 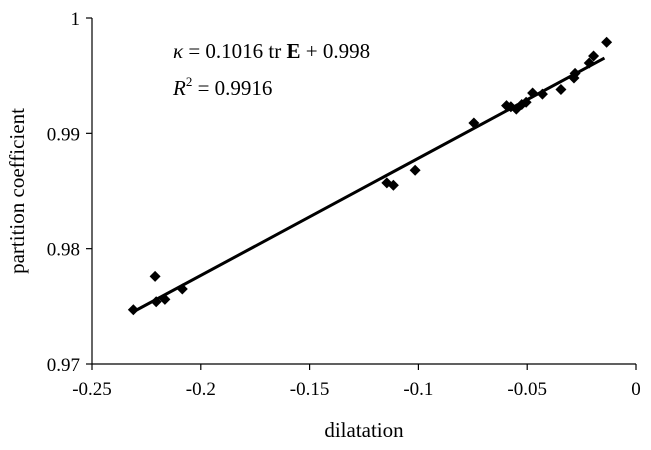 What do you see at coordinates (63, 134) in the screenshot?
I see `y-tick-label: 0.99` at bounding box center [63, 134].